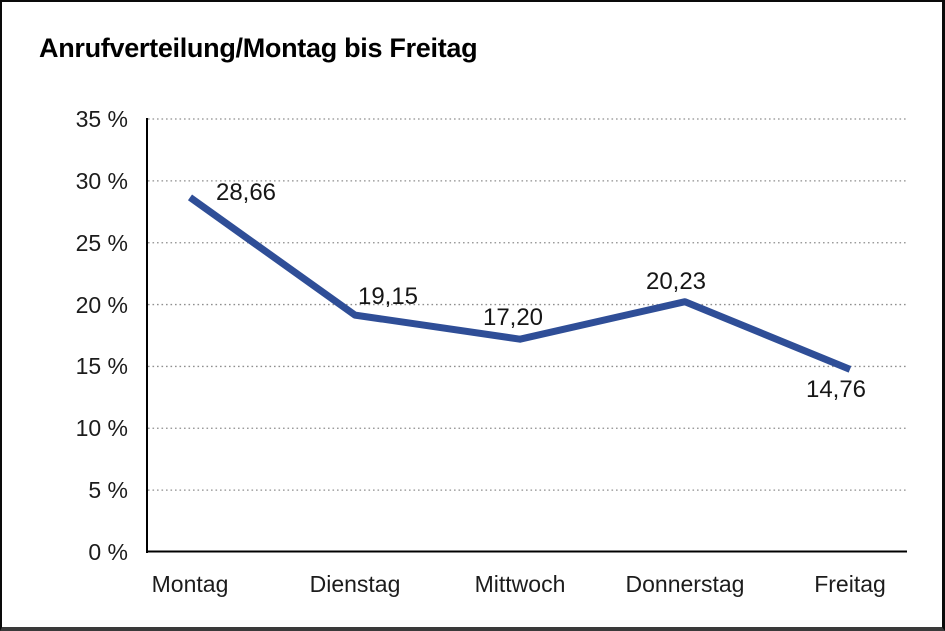 The image size is (945, 631). I want to click on y-tick-label: 10 %, so click(101, 428).